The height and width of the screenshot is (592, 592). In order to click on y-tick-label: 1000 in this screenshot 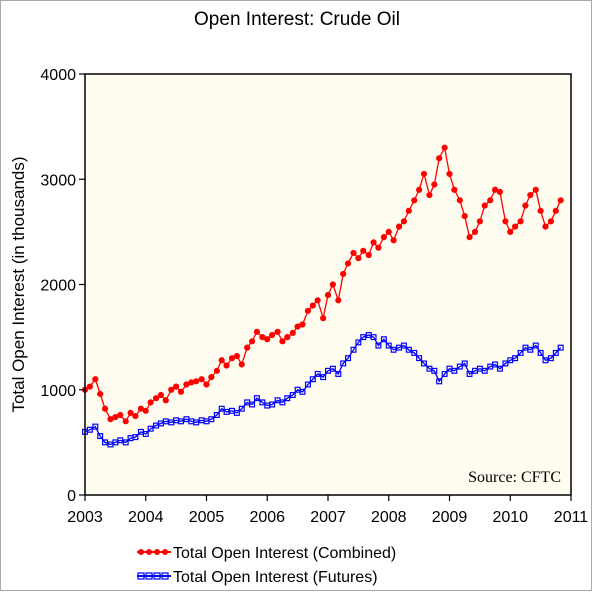, I will do `click(58, 391)`.